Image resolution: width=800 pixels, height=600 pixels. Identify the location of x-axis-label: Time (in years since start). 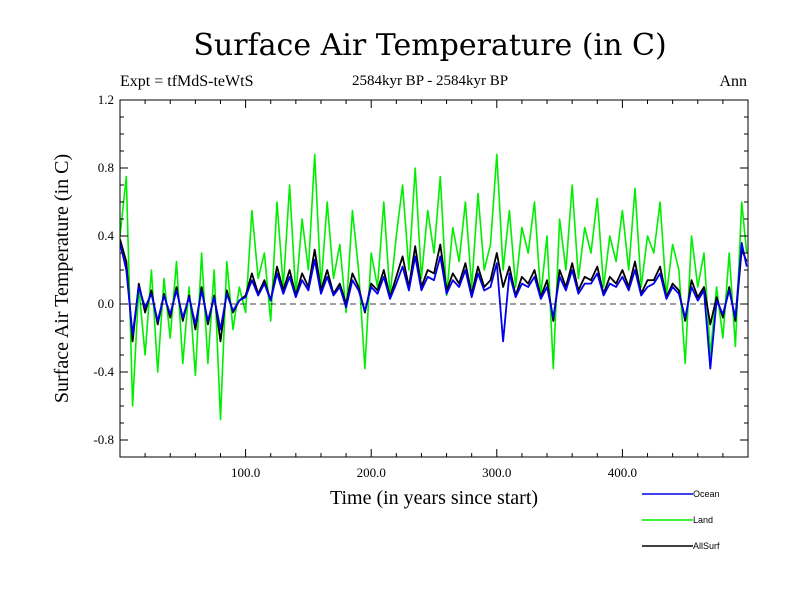
(434, 498).